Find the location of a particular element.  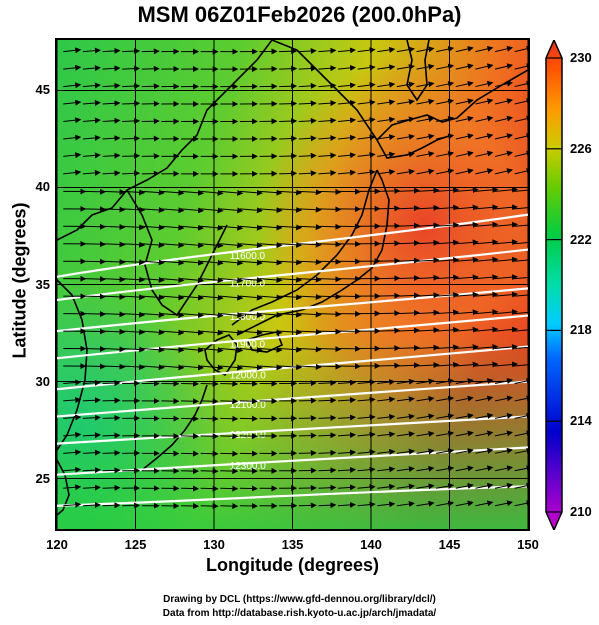

kyushu-coast is located at coordinates (221, 355).